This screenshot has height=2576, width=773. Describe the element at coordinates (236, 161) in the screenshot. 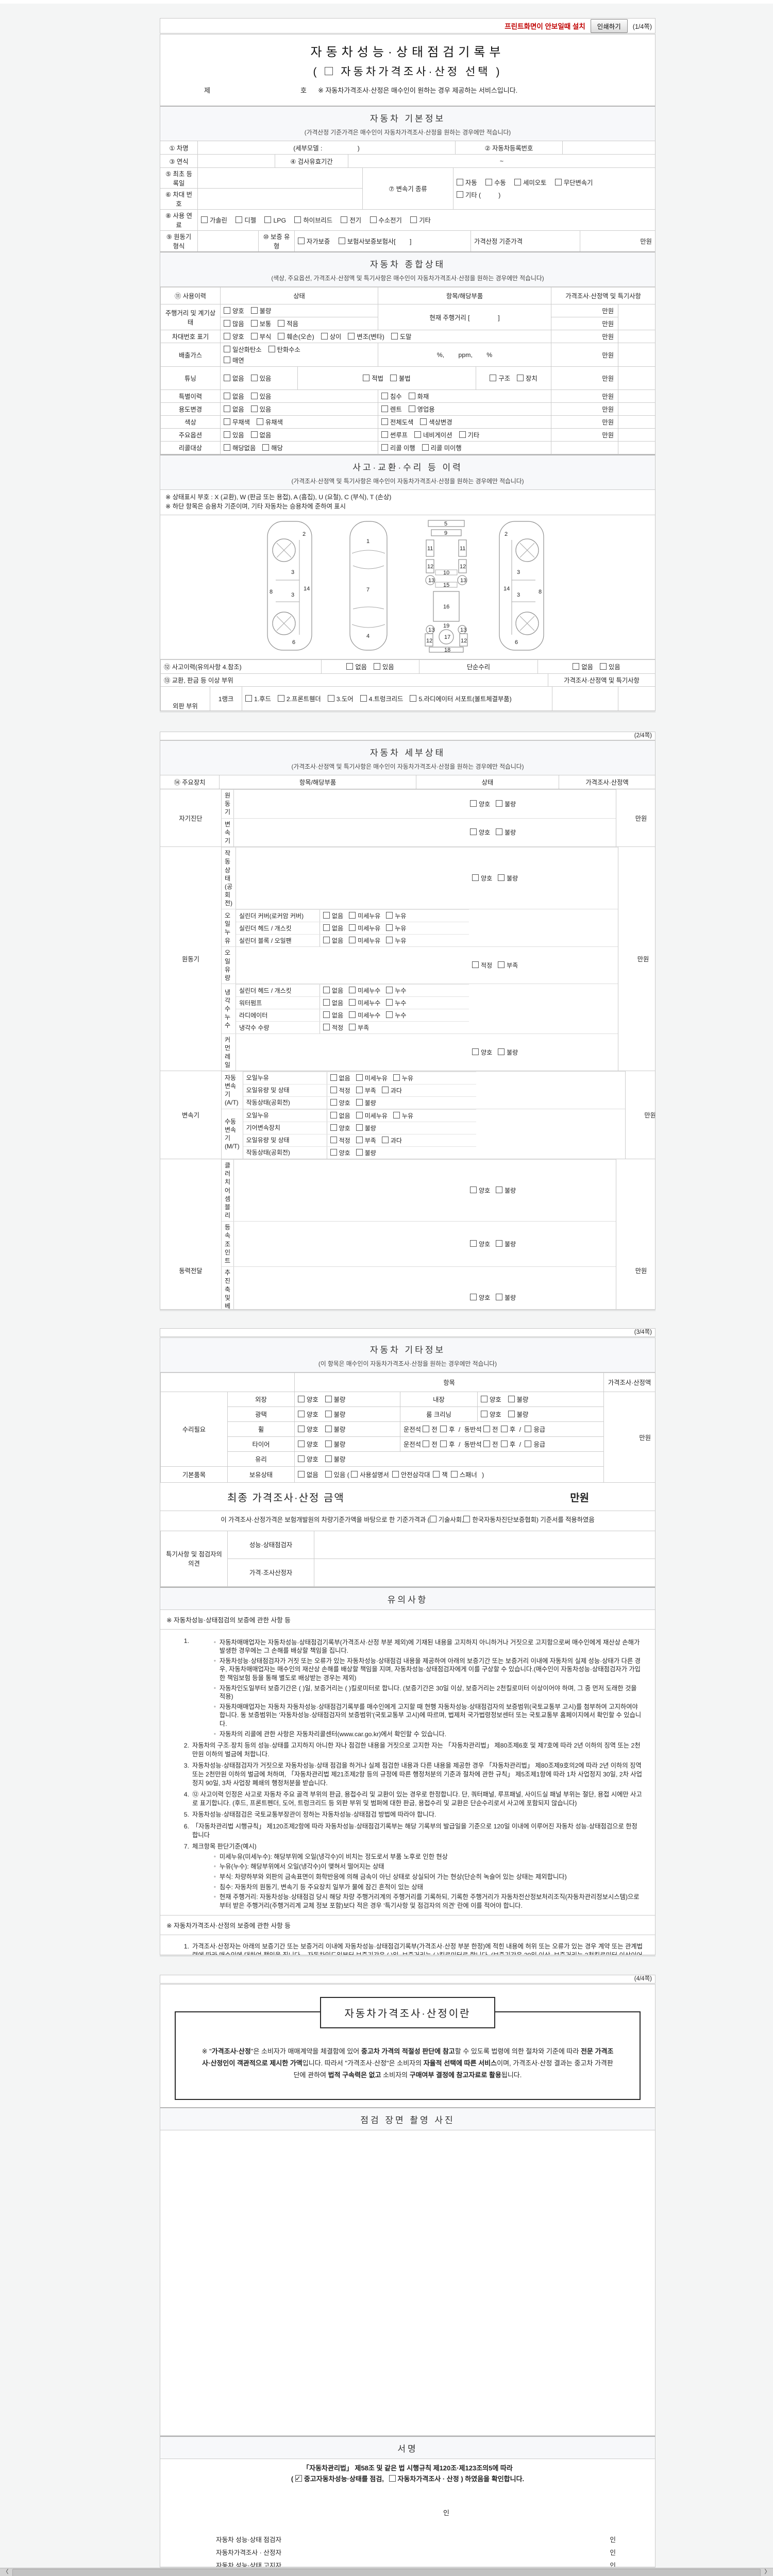

I see `field-year-value` at that location.